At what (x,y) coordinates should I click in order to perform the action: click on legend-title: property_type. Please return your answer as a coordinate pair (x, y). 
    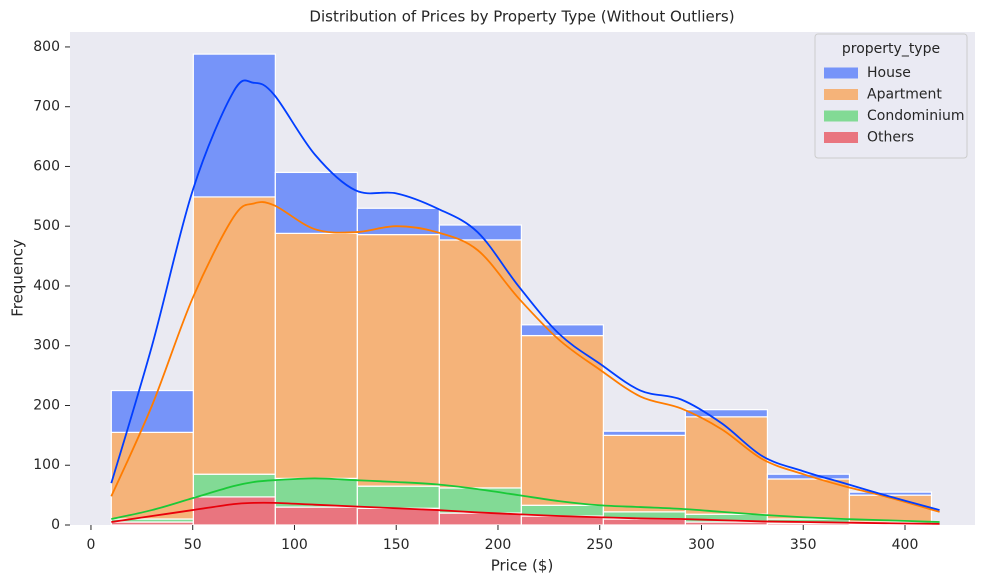
    Looking at the image, I should click on (891, 49).